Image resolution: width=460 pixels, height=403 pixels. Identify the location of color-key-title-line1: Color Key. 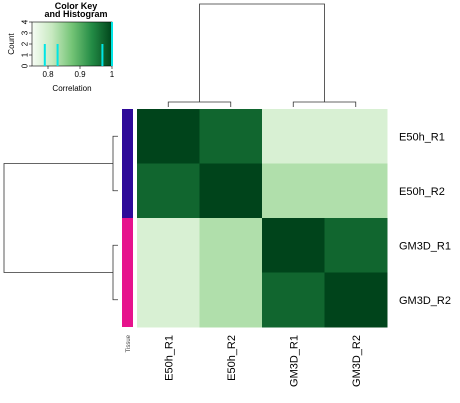
(76, 6).